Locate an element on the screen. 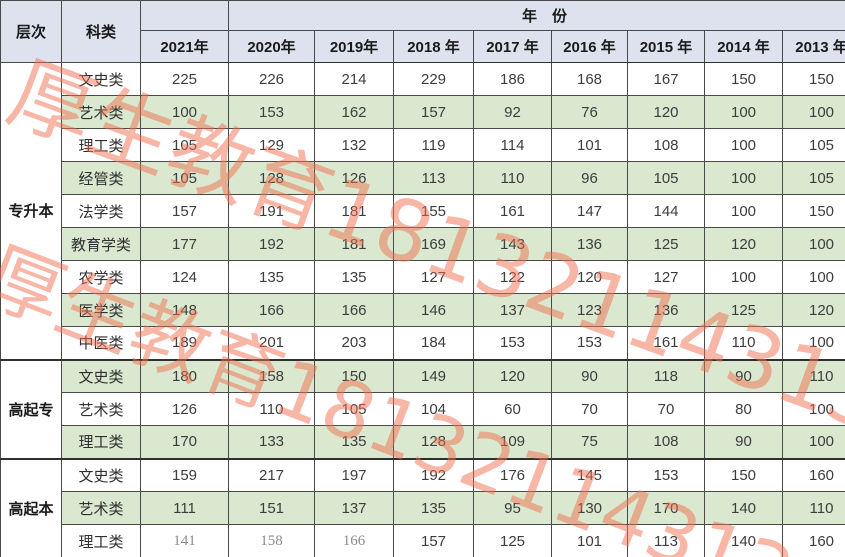 This screenshot has height=557, width=845. score-cell: 96 is located at coordinates (589, 178).